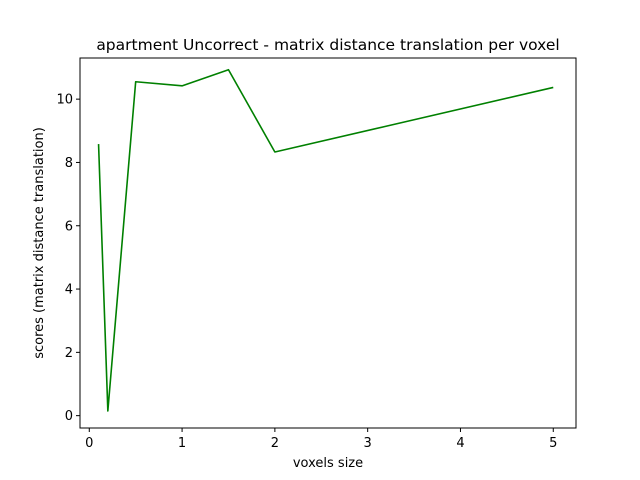 Image resolution: width=640 pixels, height=480 pixels. I want to click on y-tick-label: 10, so click(64, 100).